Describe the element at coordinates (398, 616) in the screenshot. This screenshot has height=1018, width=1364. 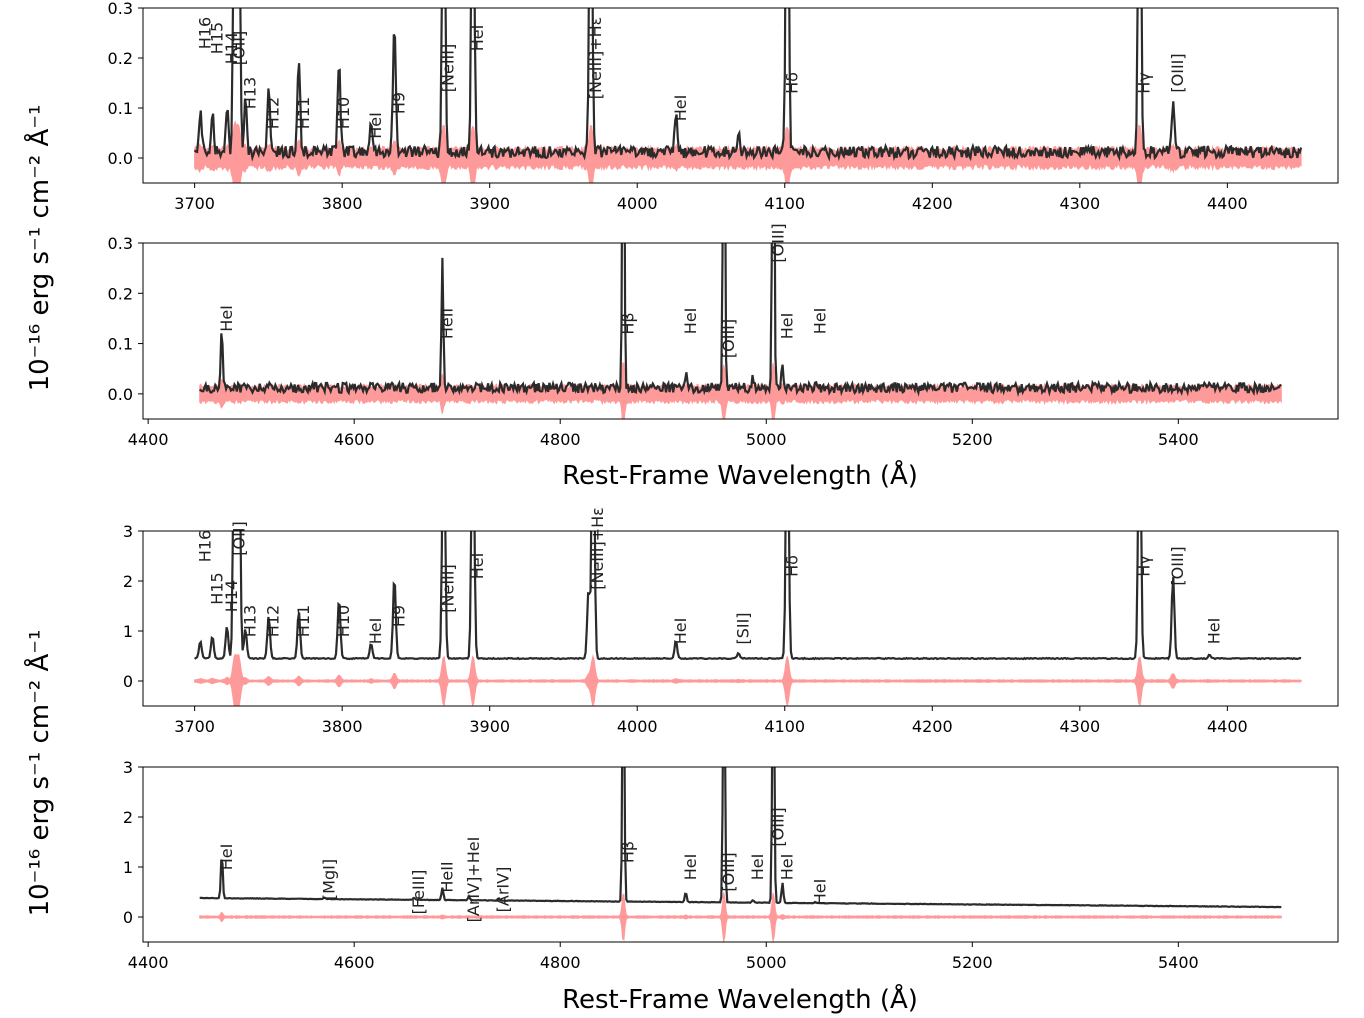
I see `line-label: H9` at that location.